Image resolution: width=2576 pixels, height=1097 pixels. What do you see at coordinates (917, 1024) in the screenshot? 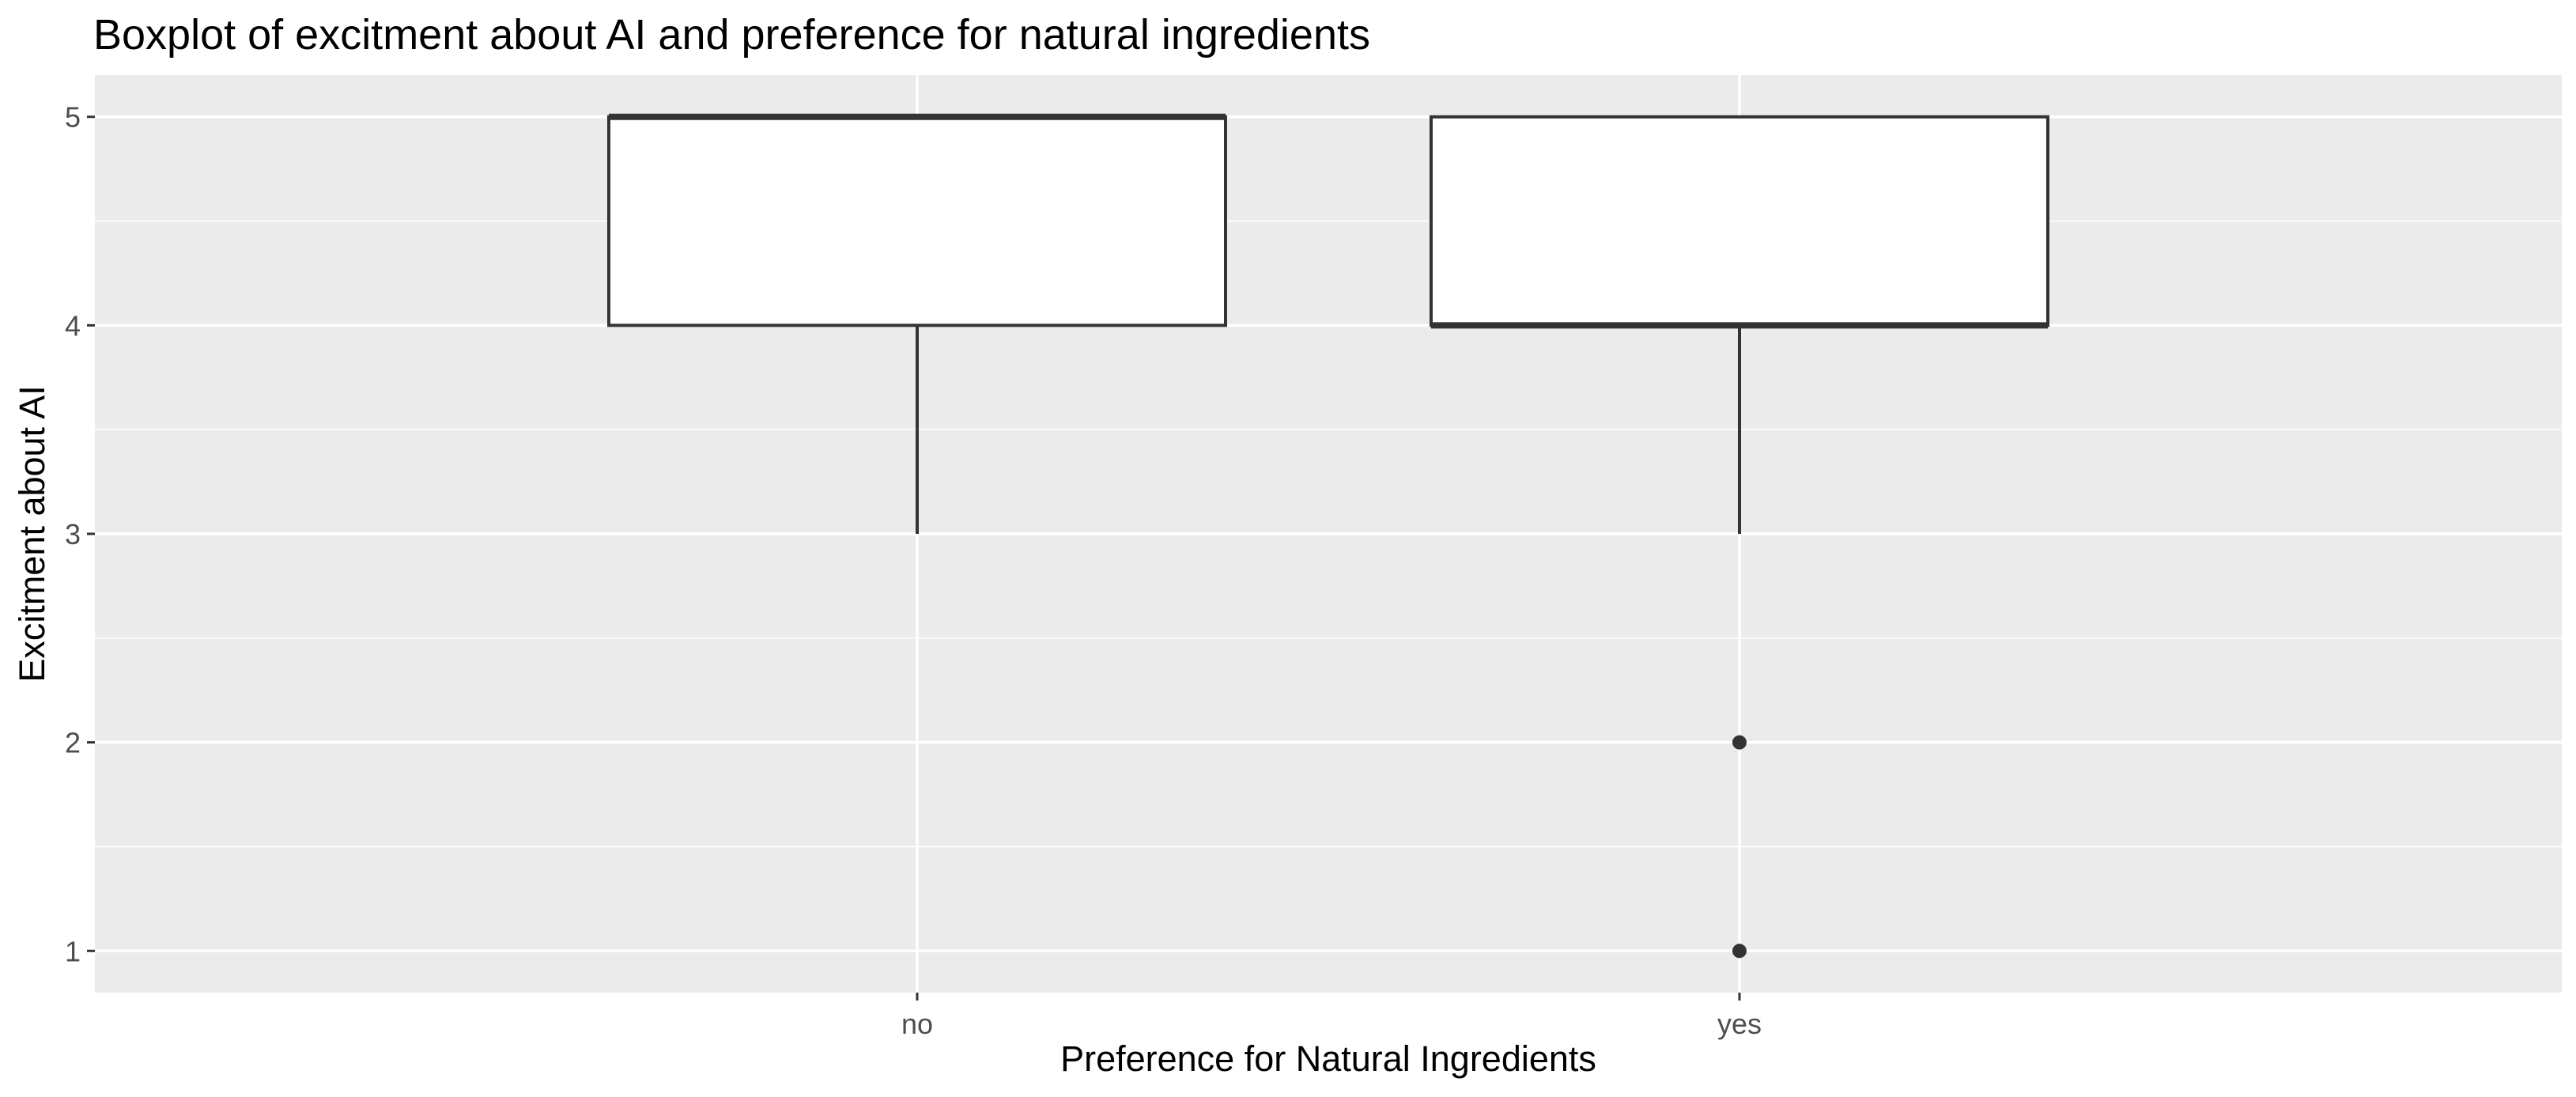
I see `x-tick-label-no: no` at bounding box center [917, 1024].